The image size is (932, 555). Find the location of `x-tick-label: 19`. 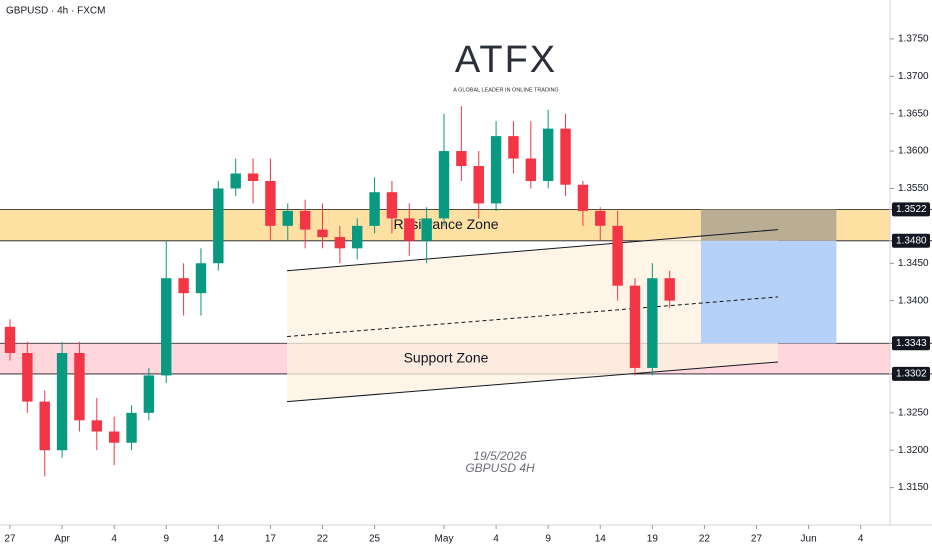

x-tick-label: 19 is located at coordinates (653, 539).